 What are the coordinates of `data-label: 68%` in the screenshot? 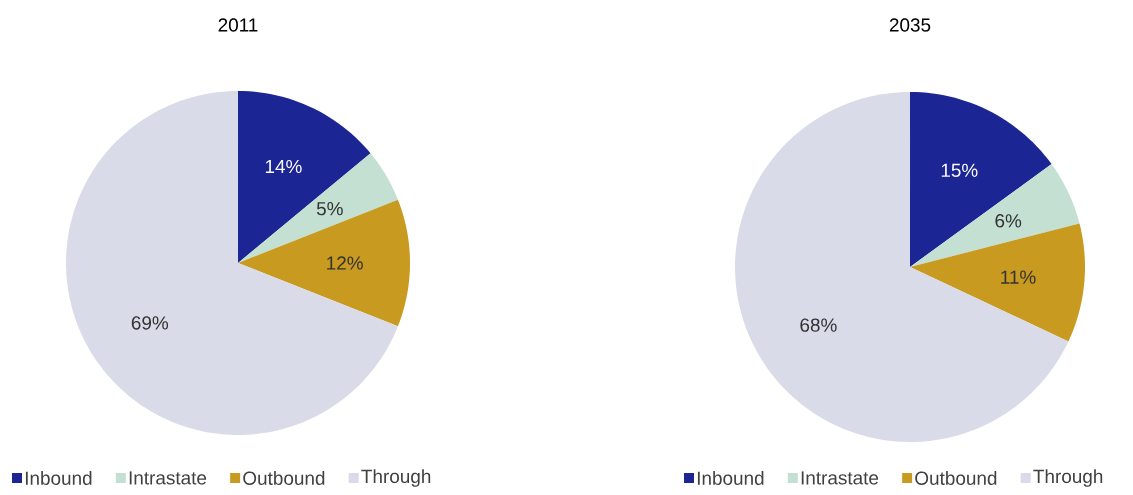 It's located at (818, 325).